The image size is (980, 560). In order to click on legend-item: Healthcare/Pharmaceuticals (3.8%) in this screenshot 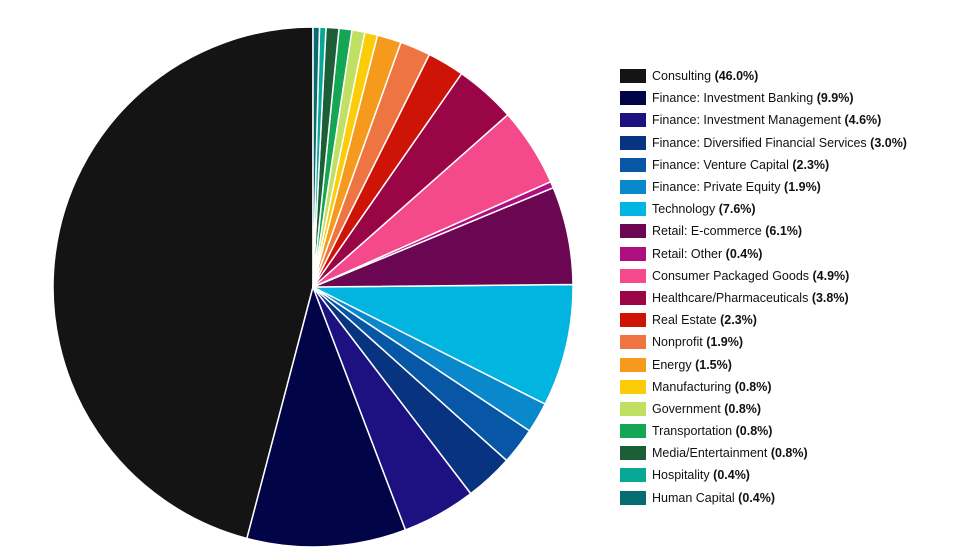, I will do `click(763, 298)`.